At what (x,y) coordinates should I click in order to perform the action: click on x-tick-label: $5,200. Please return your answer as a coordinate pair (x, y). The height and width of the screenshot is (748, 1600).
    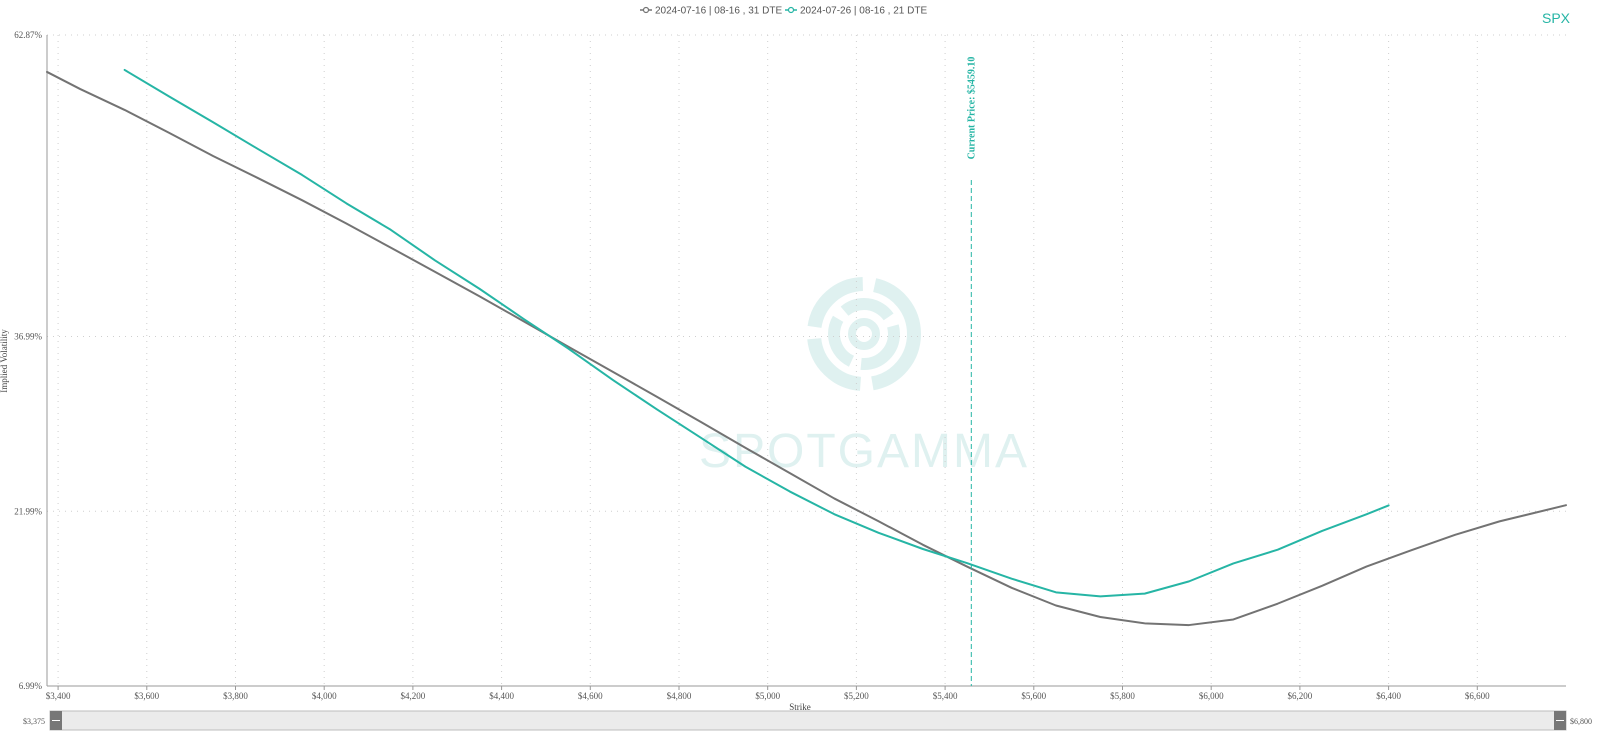
    Looking at the image, I should click on (856, 696).